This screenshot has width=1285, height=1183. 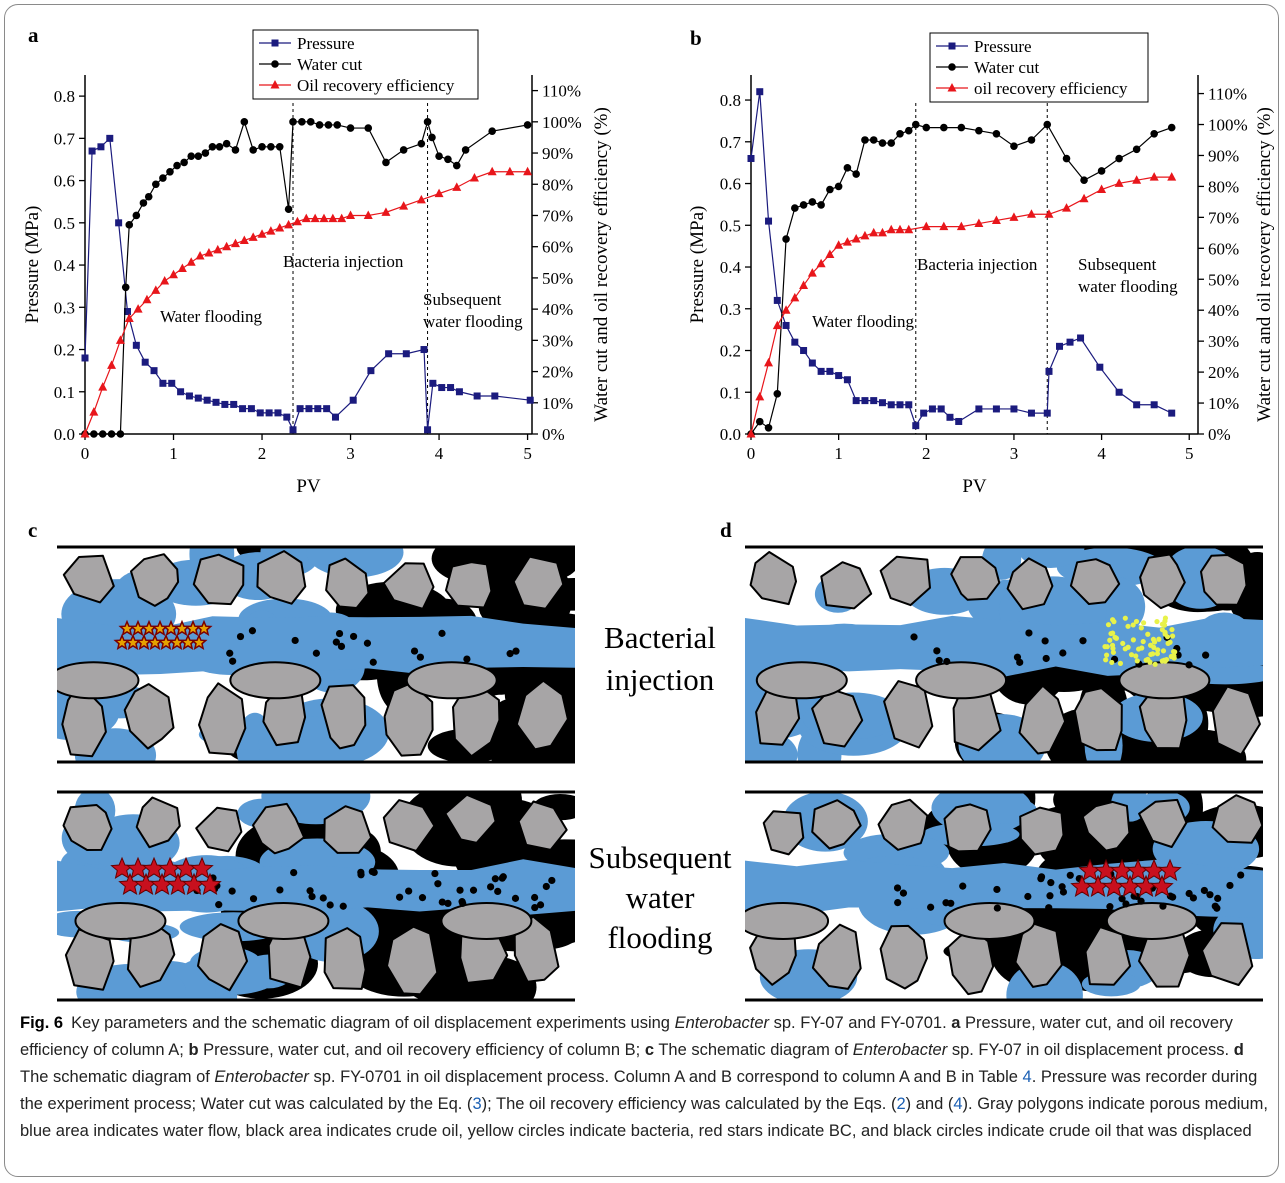 What do you see at coordinates (262, 453) in the screenshot?
I see `x-tick-label: 2` at bounding box center [262, 453].